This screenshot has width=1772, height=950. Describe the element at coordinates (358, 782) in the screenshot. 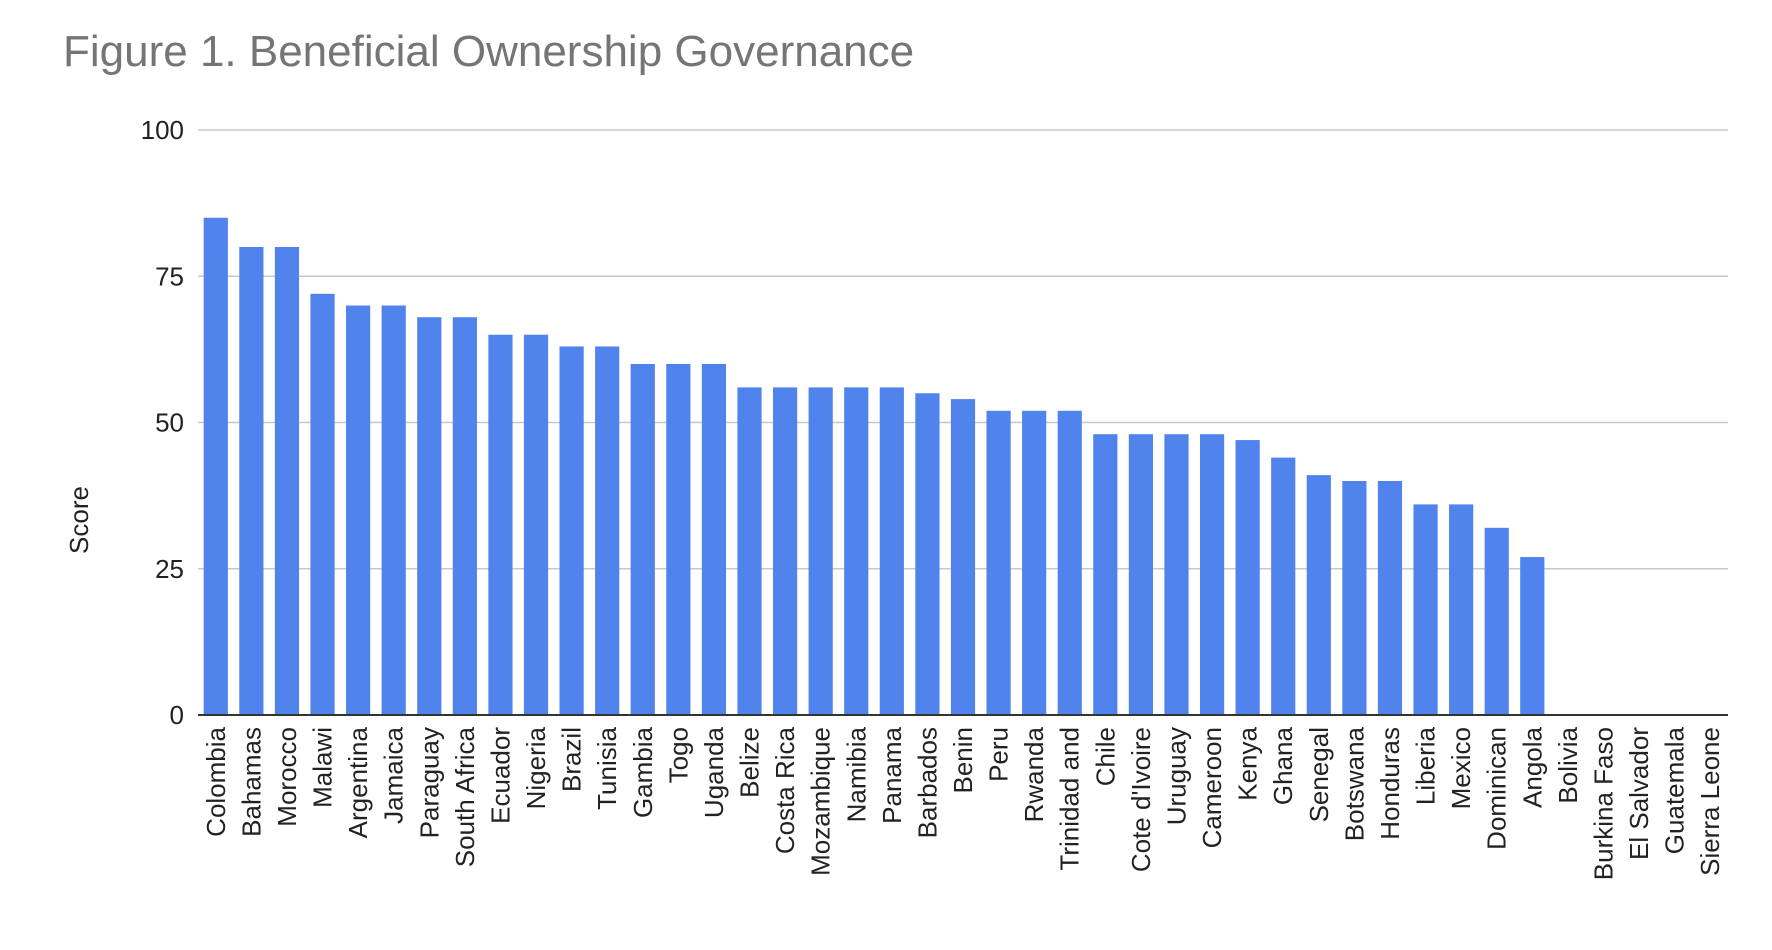

I see `x-tick-label: Argentina` at that location.